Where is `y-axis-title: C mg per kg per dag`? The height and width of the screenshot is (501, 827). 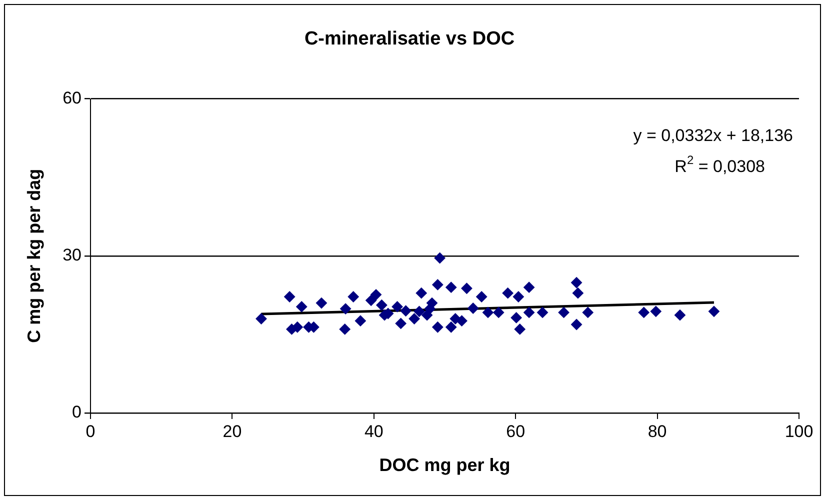
y-axis-title: C mg per kg per dag is located at coordinates (34, 255).